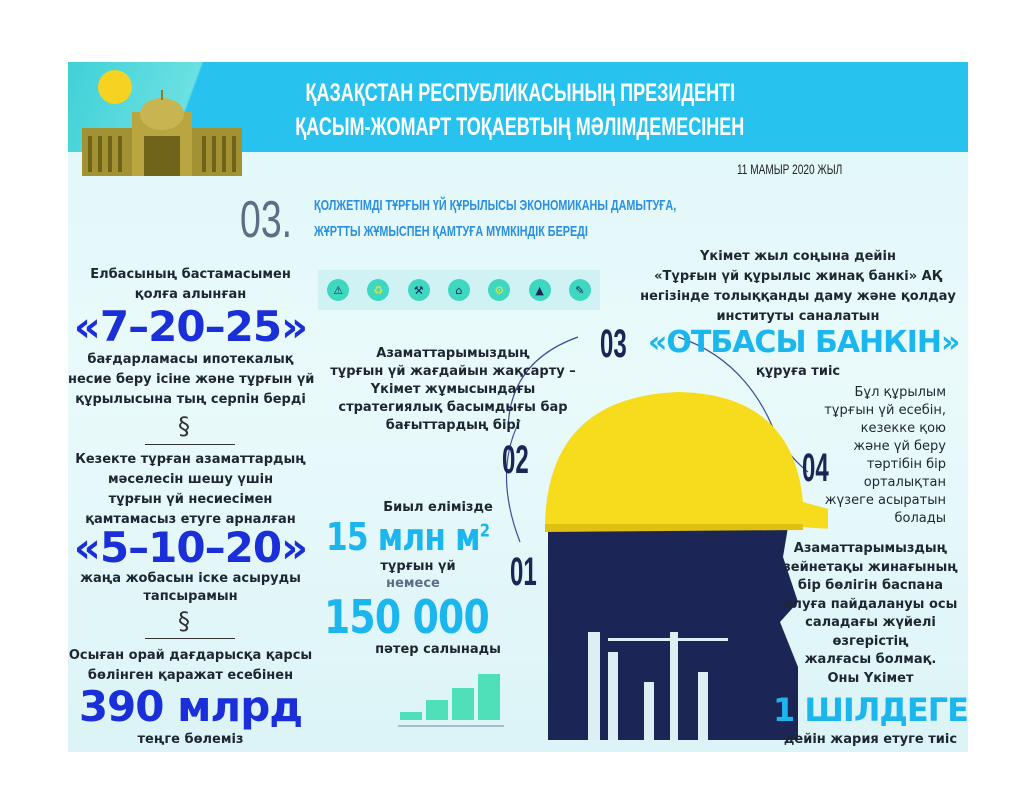 The width and height of the screenshot is (1033, 789). I want to click on text: алуға пайдалануы осы, so click(870, 604).